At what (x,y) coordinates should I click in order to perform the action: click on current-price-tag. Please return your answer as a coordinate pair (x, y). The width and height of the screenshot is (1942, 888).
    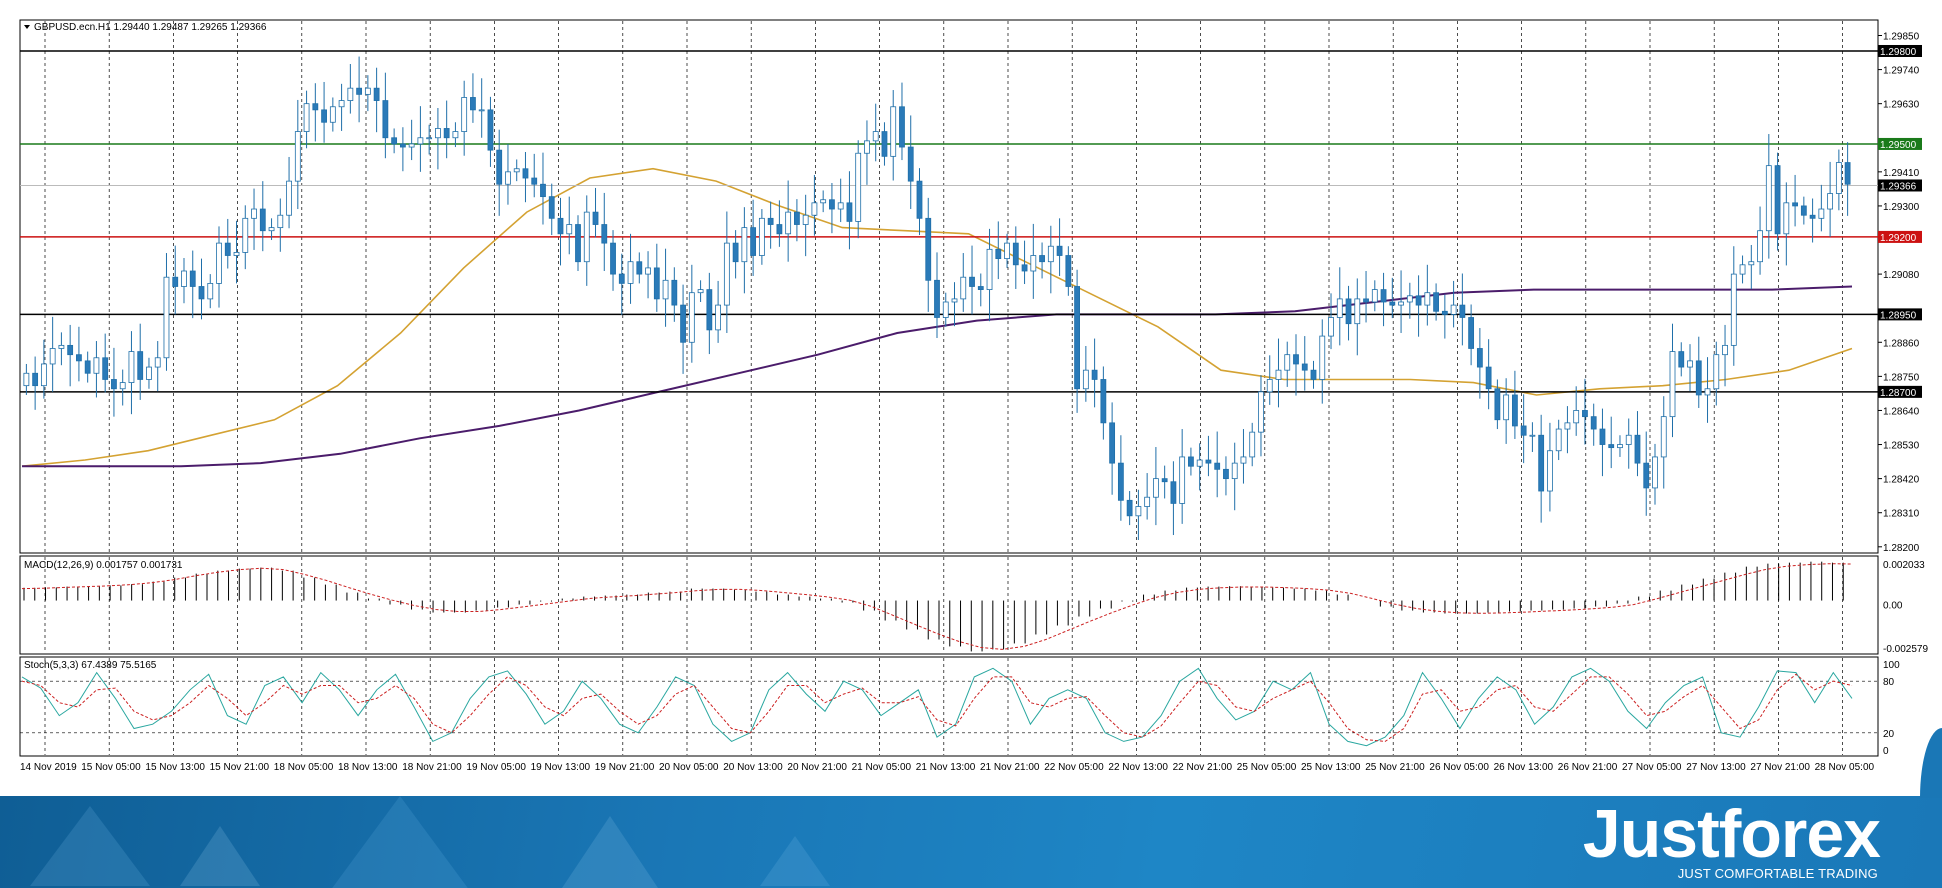
    Looking at the image, I should click on (1900, 185).